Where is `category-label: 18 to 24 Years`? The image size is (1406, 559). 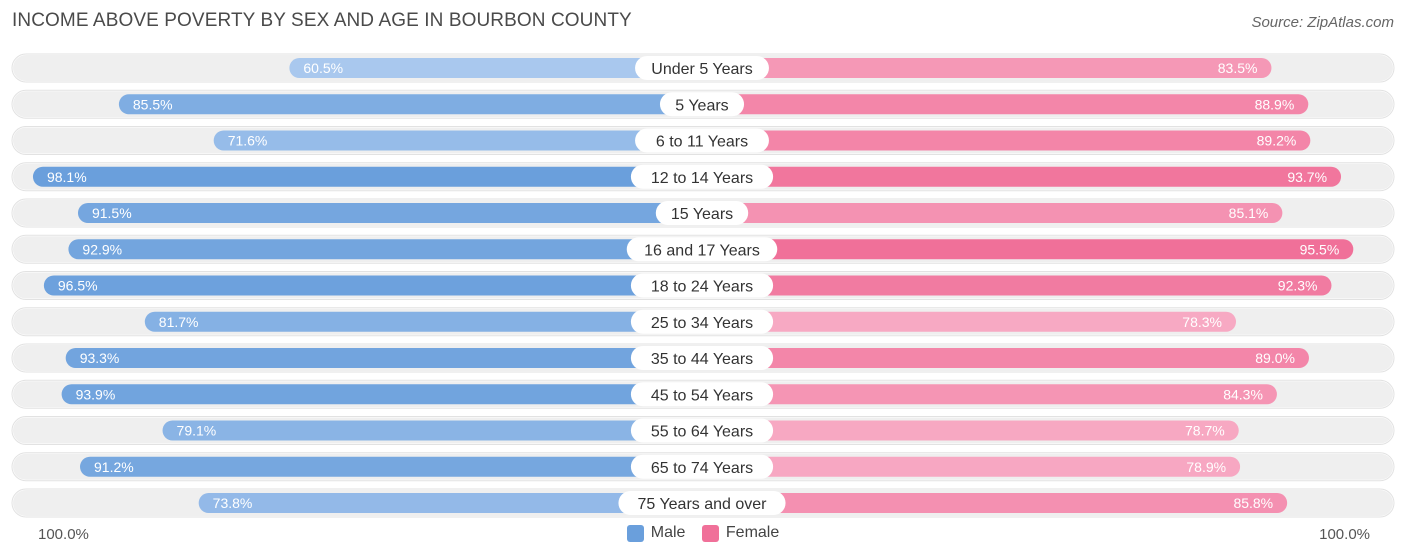 category-label: 18 to 24 Years is located at coordinates (702, 287).